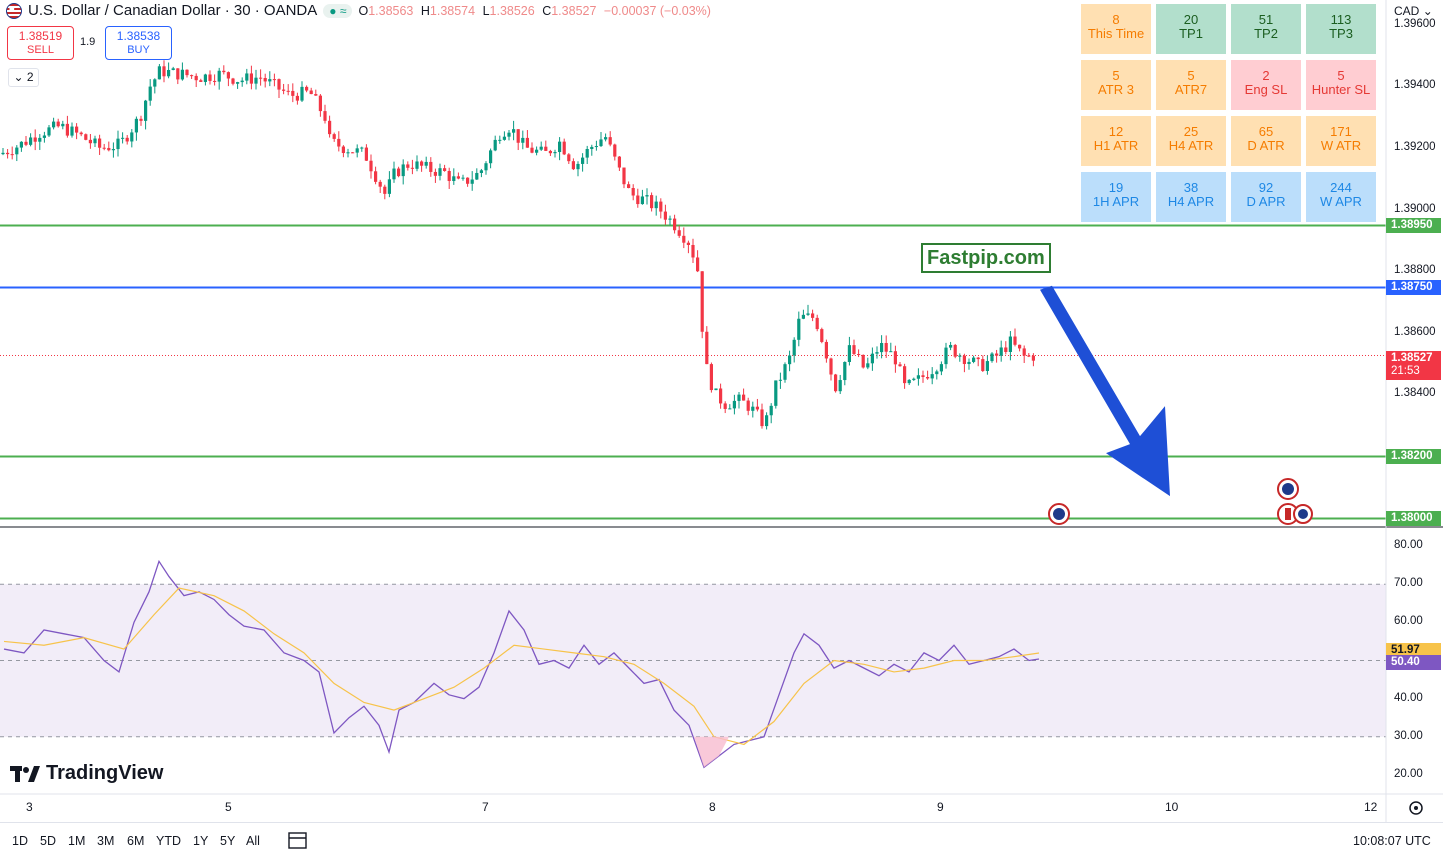 This screenshot has width=1443, height=854. Describe the element at coordinates (77, 841) in the screenshot. I see `timeframe-button: 1M` at that location.